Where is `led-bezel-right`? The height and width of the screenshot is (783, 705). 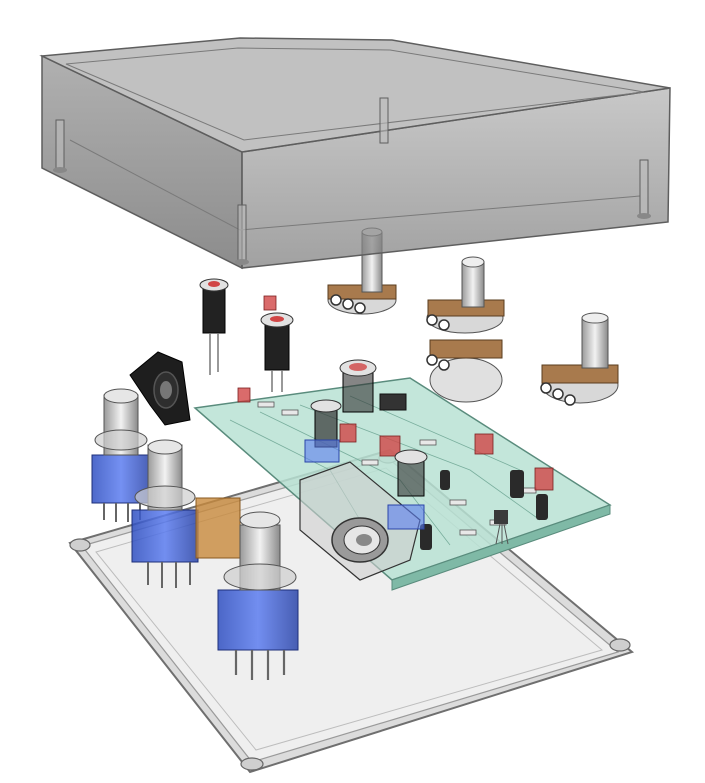 led-bezel-right is located at coordinates (277, 352).